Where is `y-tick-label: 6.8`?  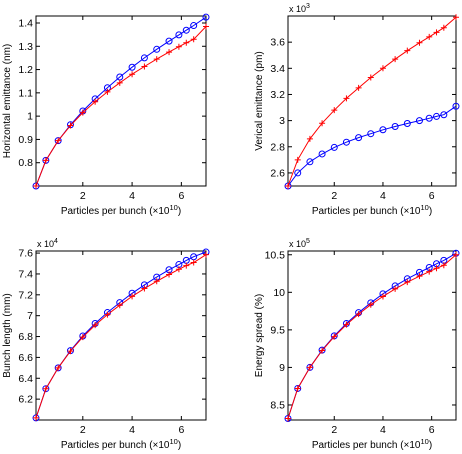 y-tick-label: 6.8 is located at coordinates (25, 337).